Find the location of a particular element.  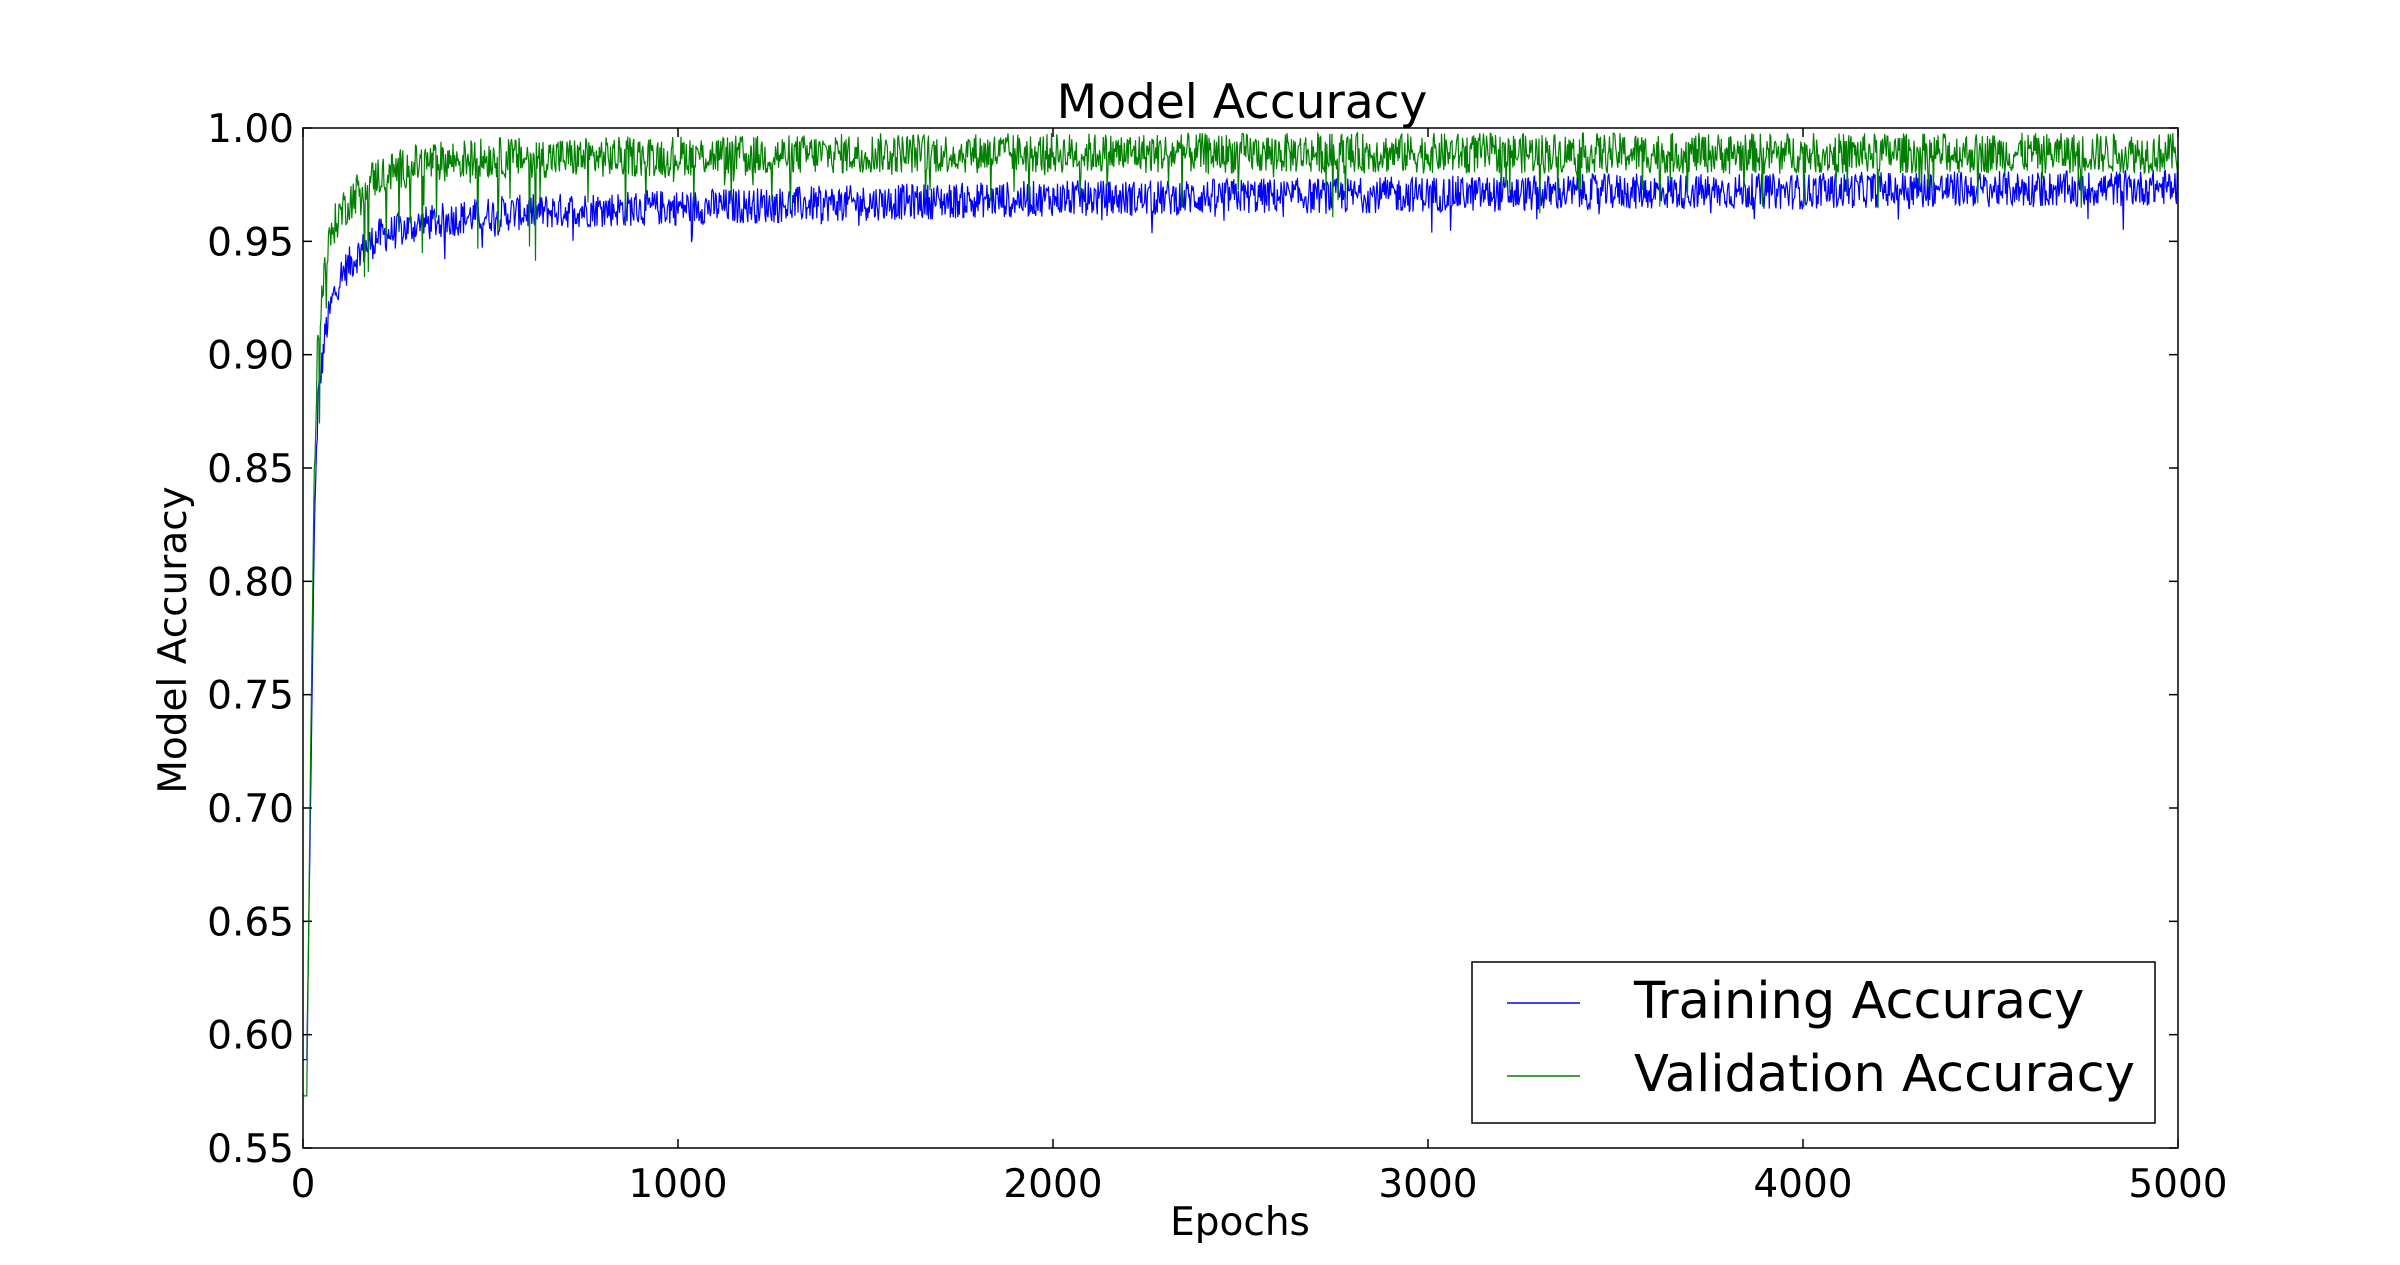

y-tick-label: 0.80 is located at coordinates (250, 582).